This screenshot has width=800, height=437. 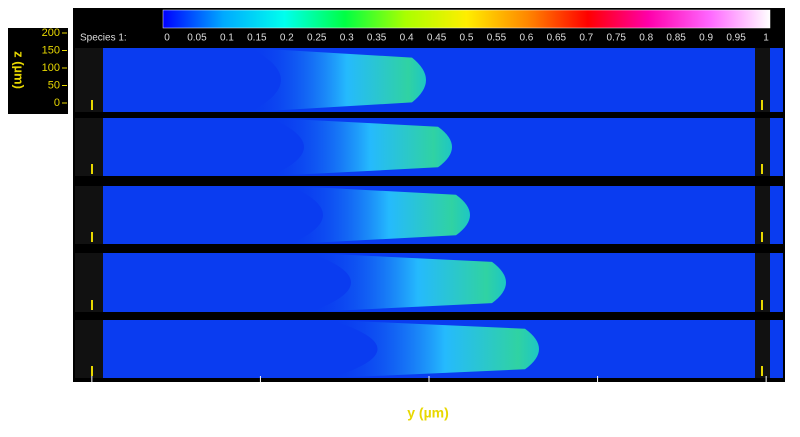 I want to click on colorbar-label: Species 1:, so click(x=103, y=38).